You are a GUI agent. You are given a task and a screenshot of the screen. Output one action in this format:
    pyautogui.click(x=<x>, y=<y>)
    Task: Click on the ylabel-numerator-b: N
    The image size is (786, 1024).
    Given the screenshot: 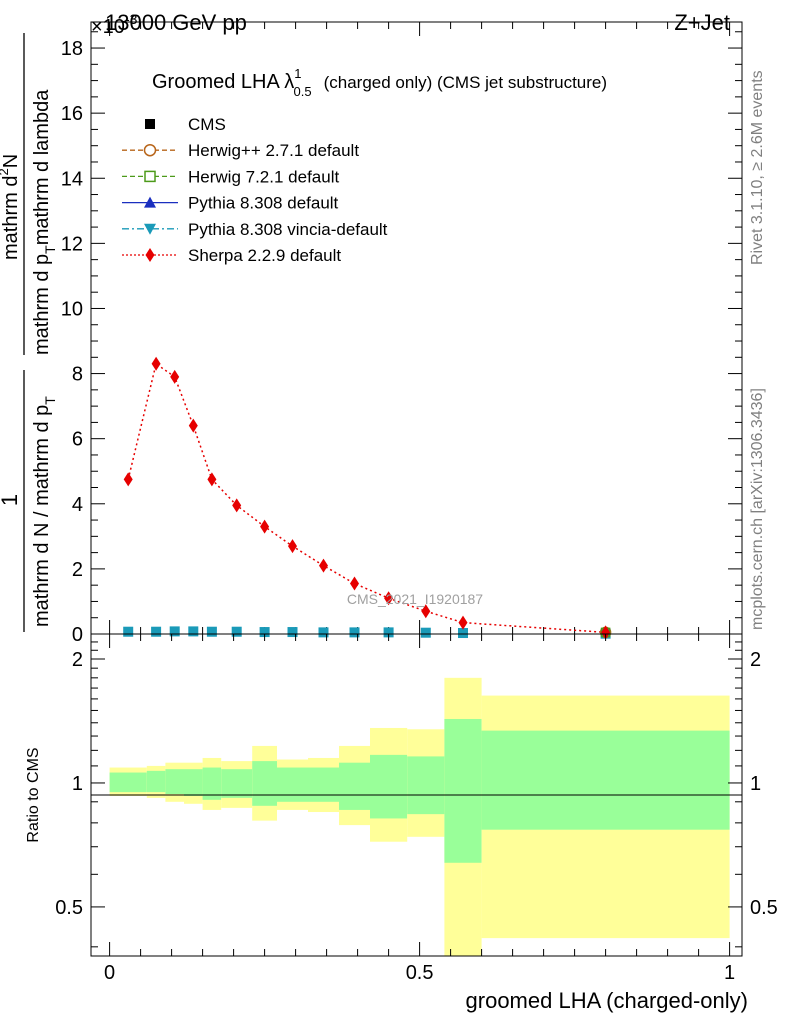 What is the action you would take?
    pyautogui.click(x=11, y=161)
    